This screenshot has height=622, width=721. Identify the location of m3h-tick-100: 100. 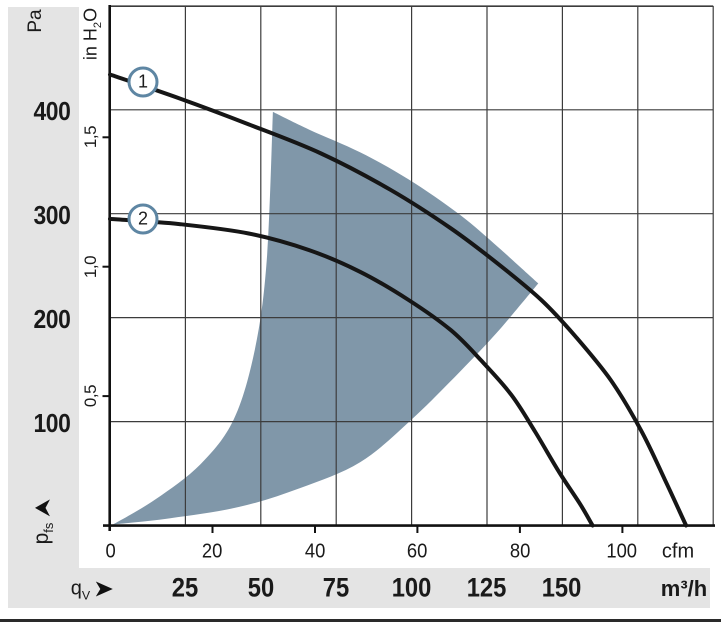
(412, 587).